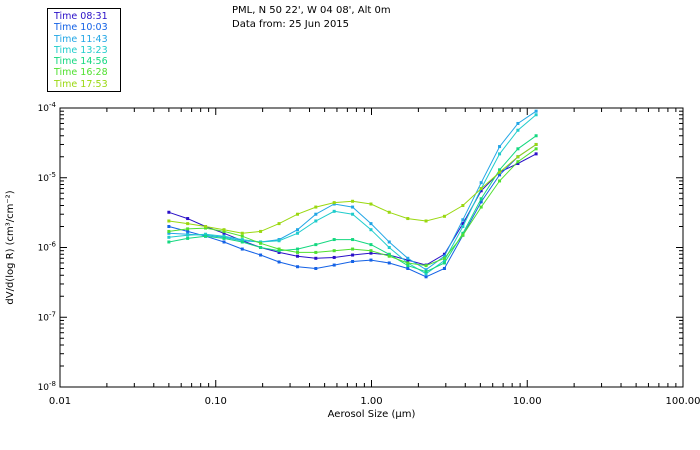 The height and width of the screenshot is (450, 700). Describe the element at coordinates (372, 414) in the screenshot. I see `x-axis-label: Aerosol Size (µm)` at that location.